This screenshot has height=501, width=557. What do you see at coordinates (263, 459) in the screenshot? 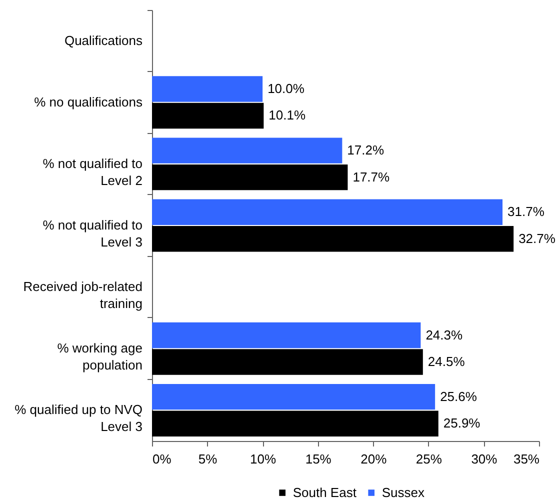
I see `x-tick-label: 10%` at bounding box center [263, 459].